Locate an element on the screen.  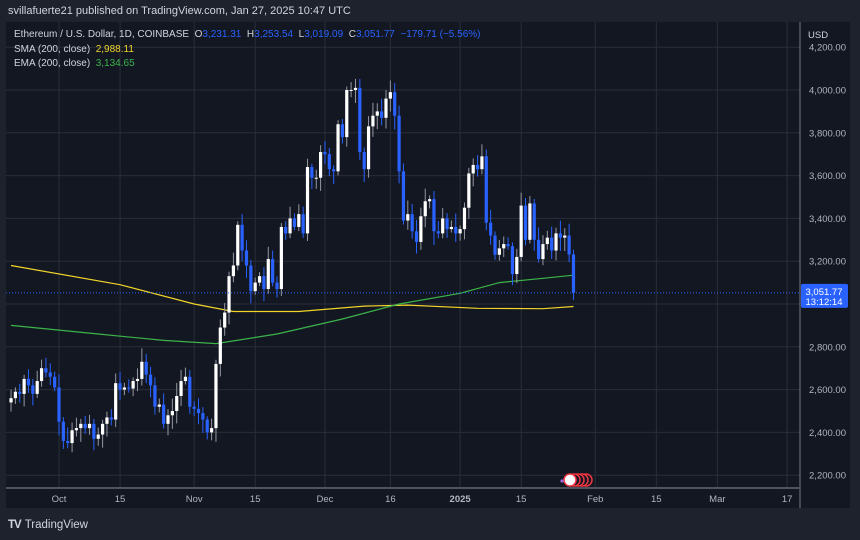
brand-name: TradingView is located at coordinates (56, 525).